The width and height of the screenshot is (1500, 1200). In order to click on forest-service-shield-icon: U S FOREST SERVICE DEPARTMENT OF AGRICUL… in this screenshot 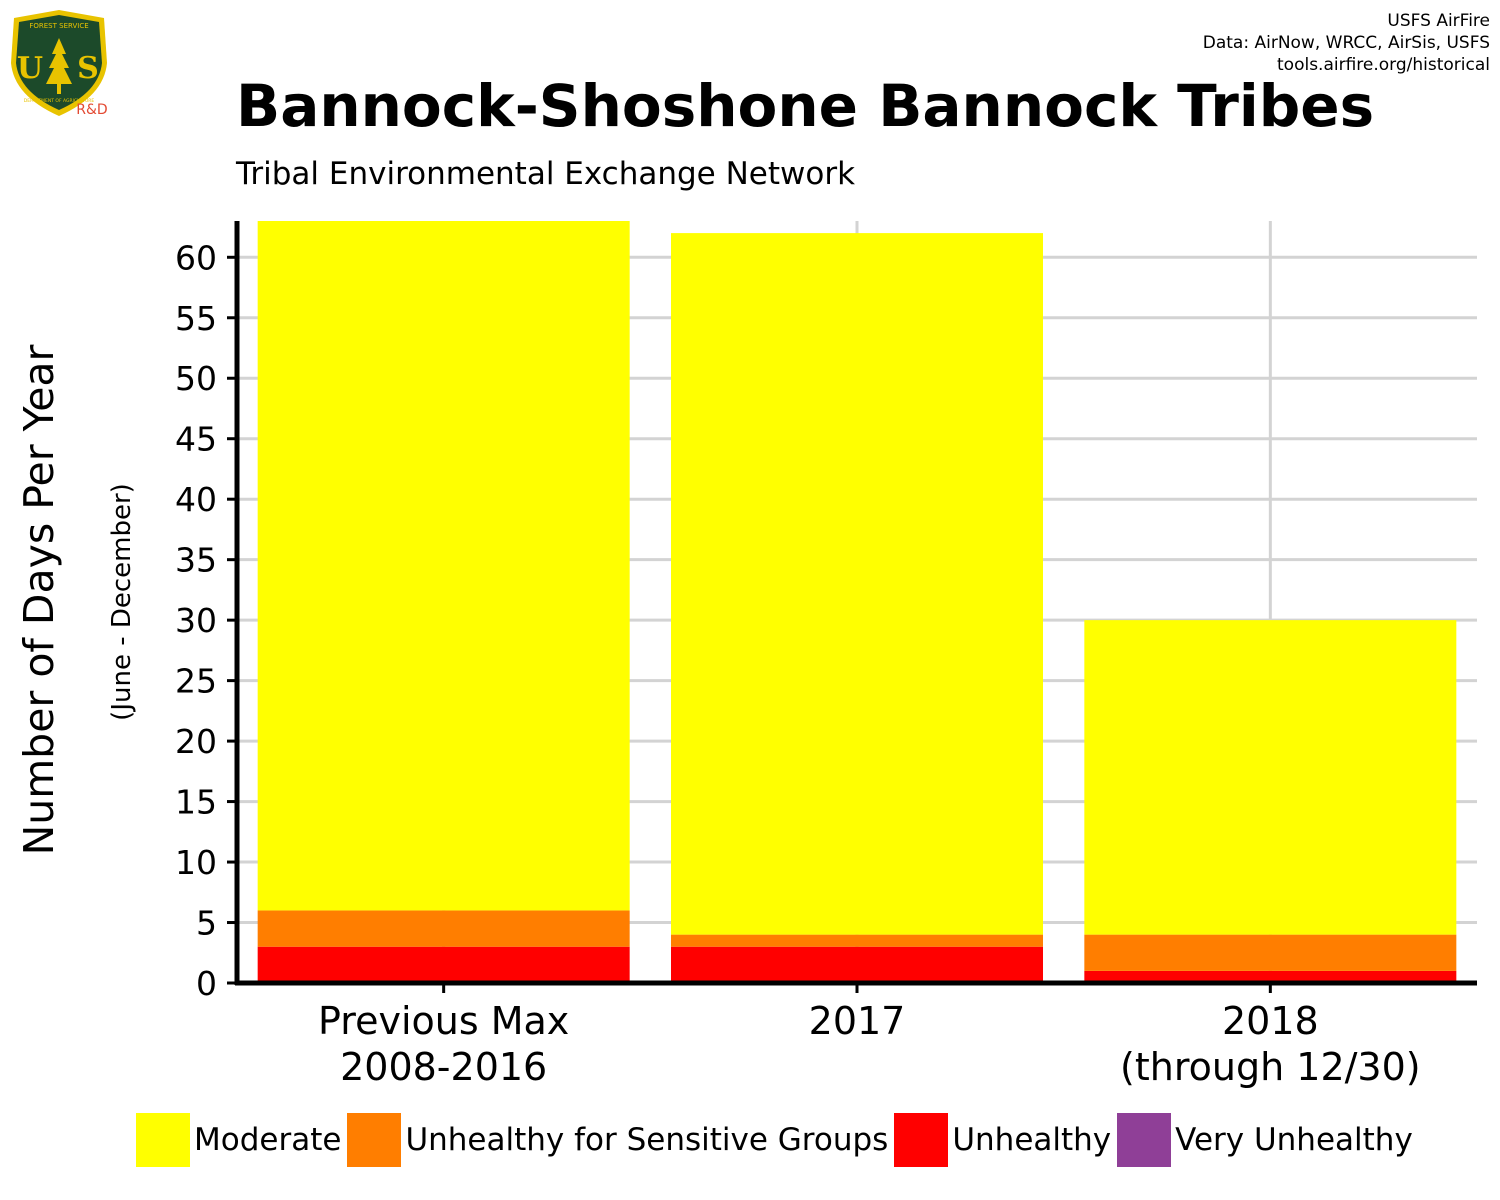, I will do `click(59, 64)`.